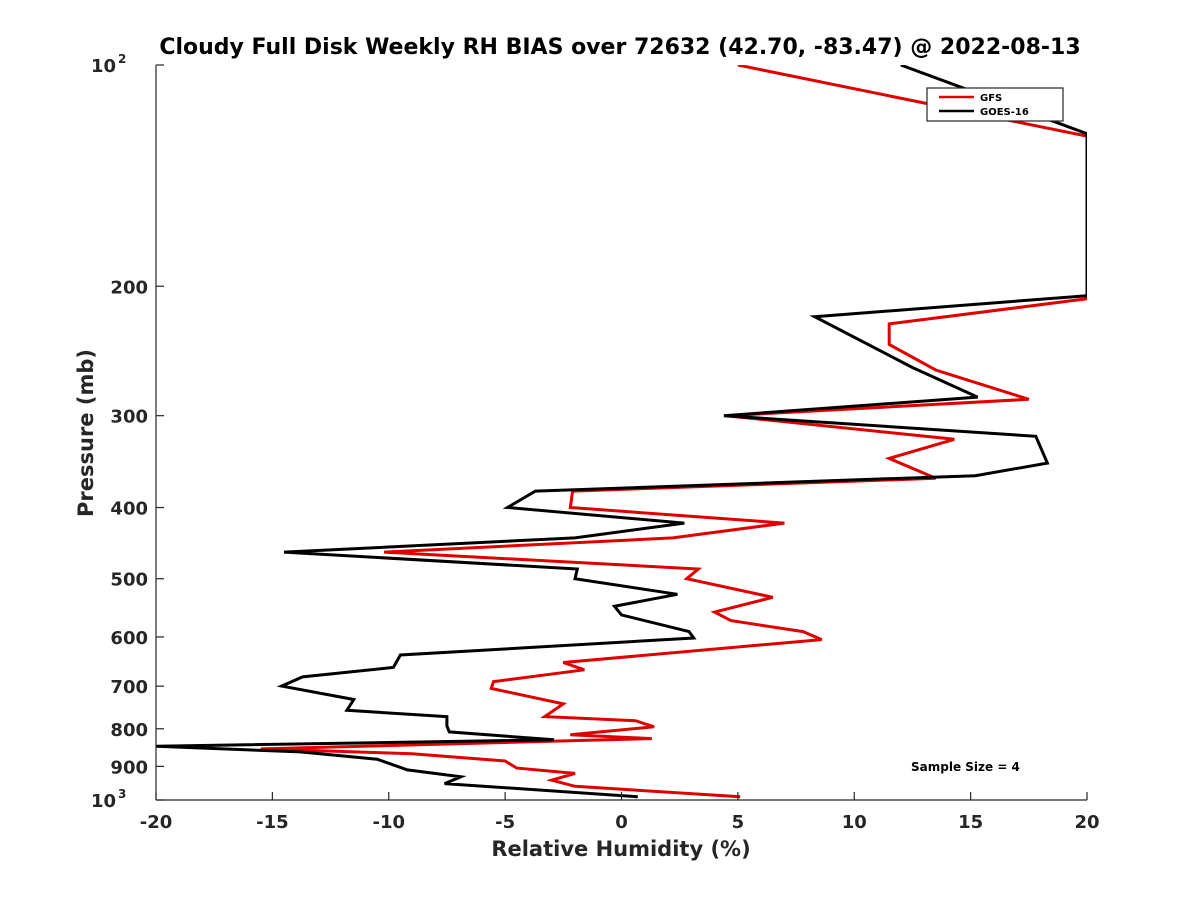 This screenshot has height=900, width=1200. What do you see at coordinates (272, 822) in the screenshot?
I see `x-tick-label: -15` at bounding box center [272, 822].